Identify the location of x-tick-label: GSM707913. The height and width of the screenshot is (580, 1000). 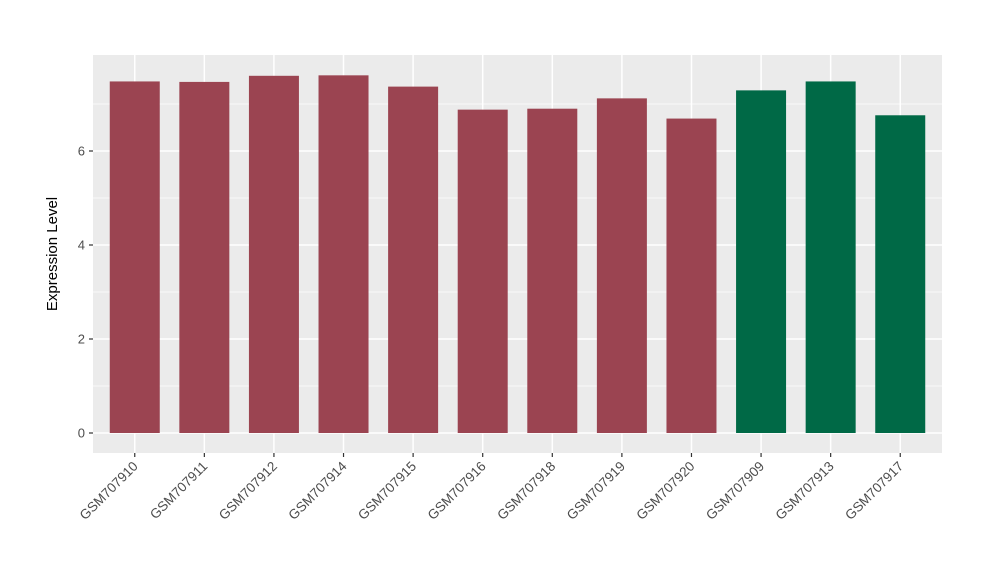
(805, 491).